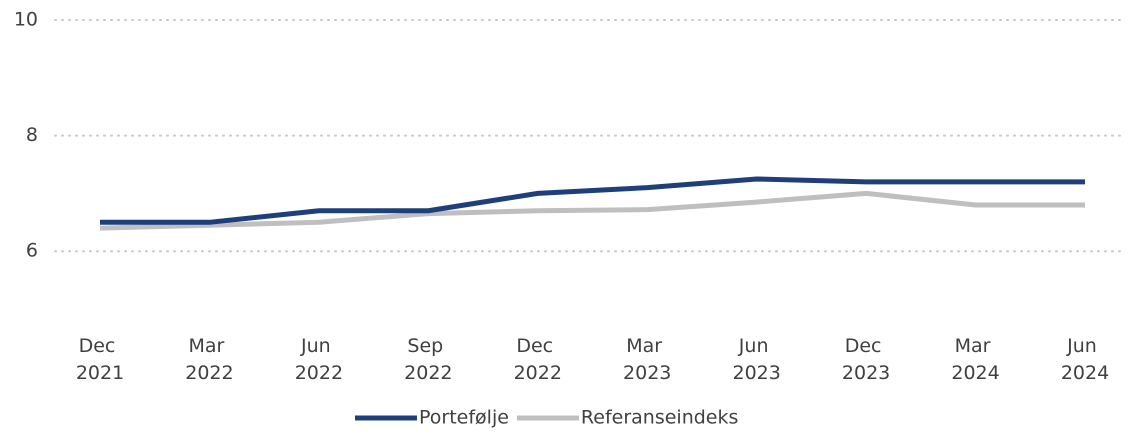 The height and width of the screenshot is (432, 1128). I want to click on x-tick-label: Dec 2021, so click(100, 359).